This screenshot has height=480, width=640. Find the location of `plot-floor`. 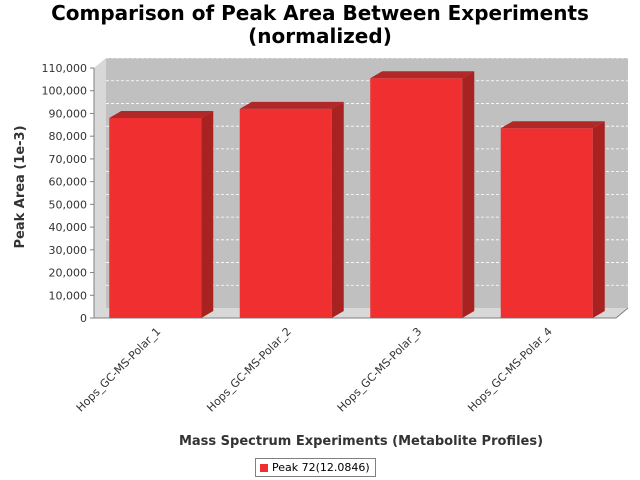

plot-floor is located at coordinates (361, 313).